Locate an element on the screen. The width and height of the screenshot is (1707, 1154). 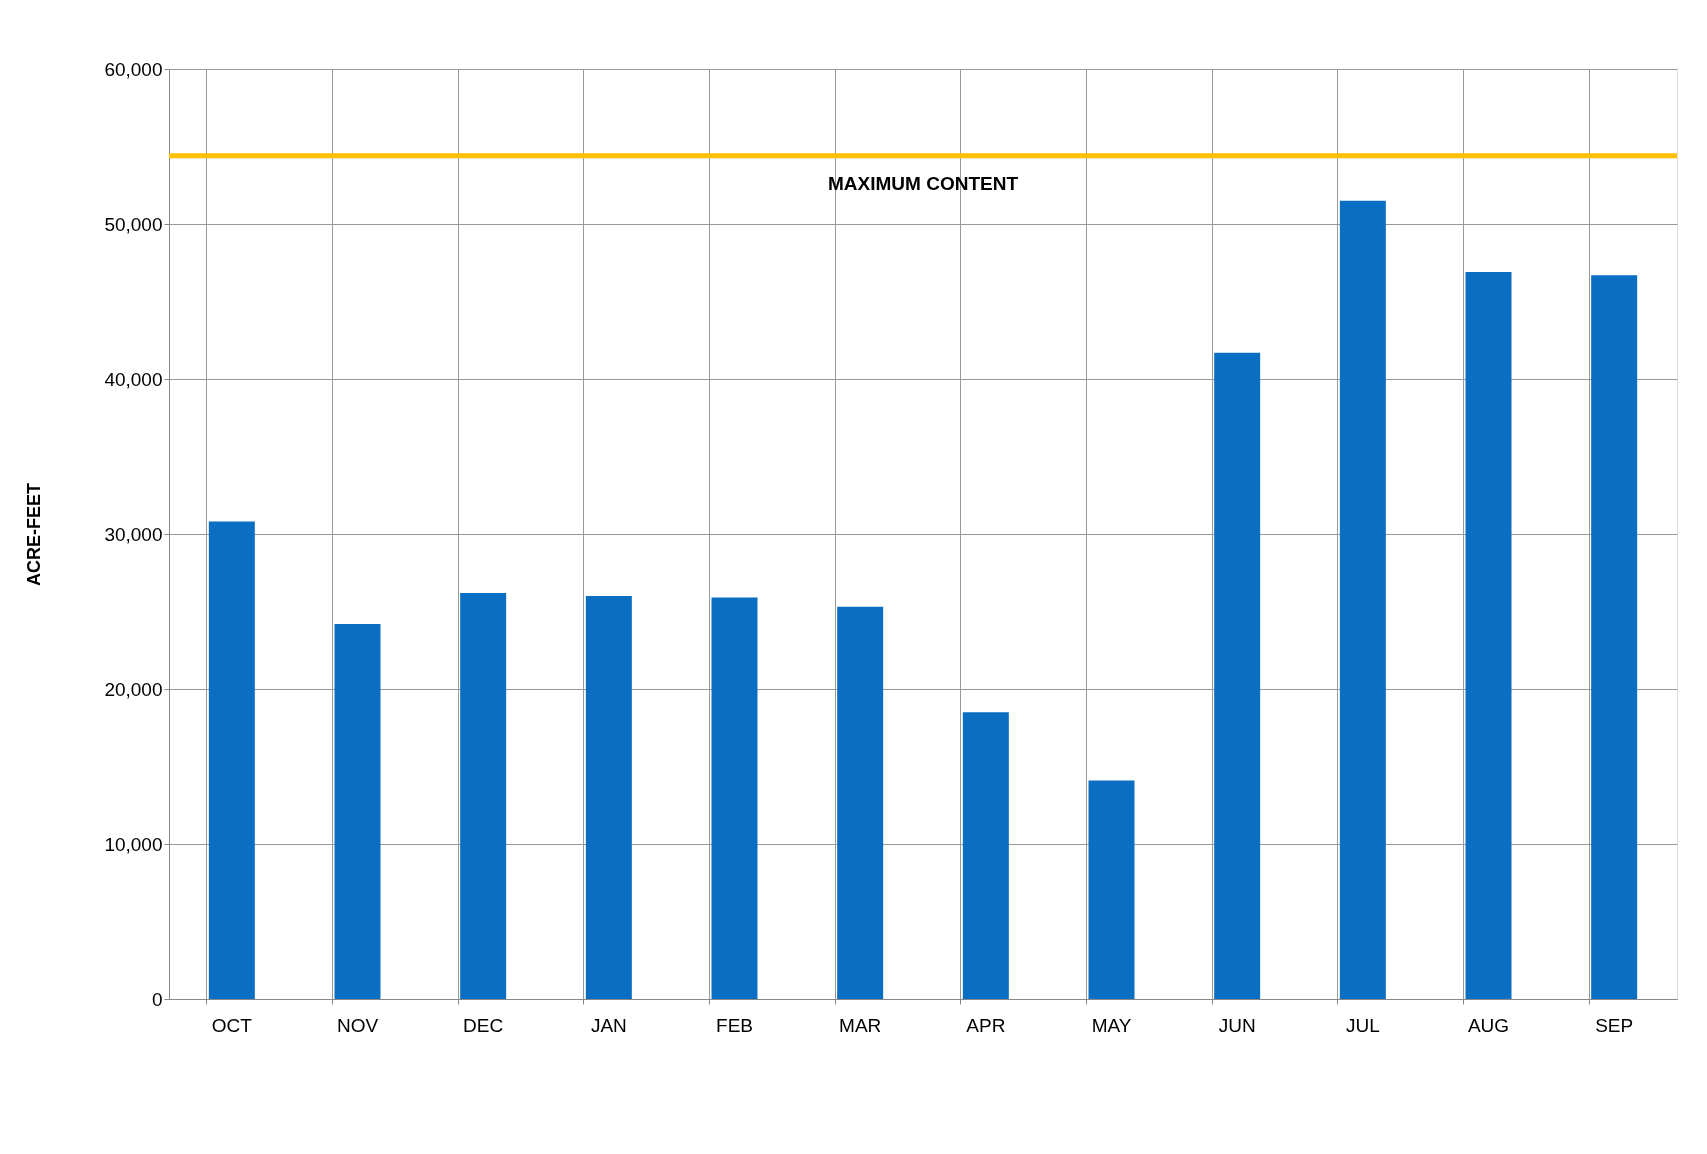
y-tick-label: 50,000 is located at coordinates (133, 224).